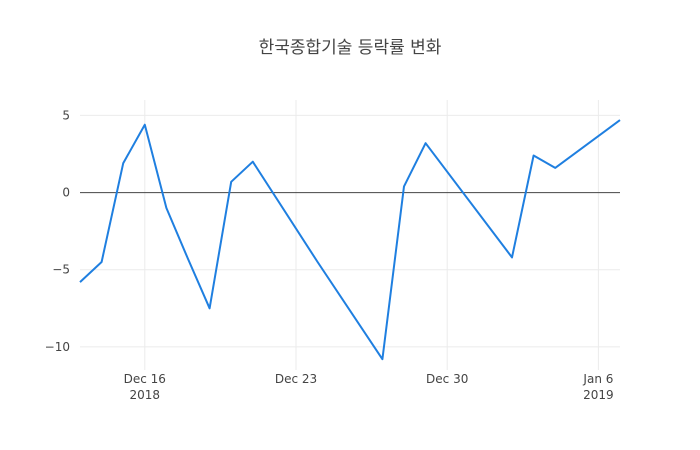  What do you see at coordinates (350, 48) in the screenshot?
I see `chart-title: 한국종합기술 등락률 변화` at bounding box center [350, 48].